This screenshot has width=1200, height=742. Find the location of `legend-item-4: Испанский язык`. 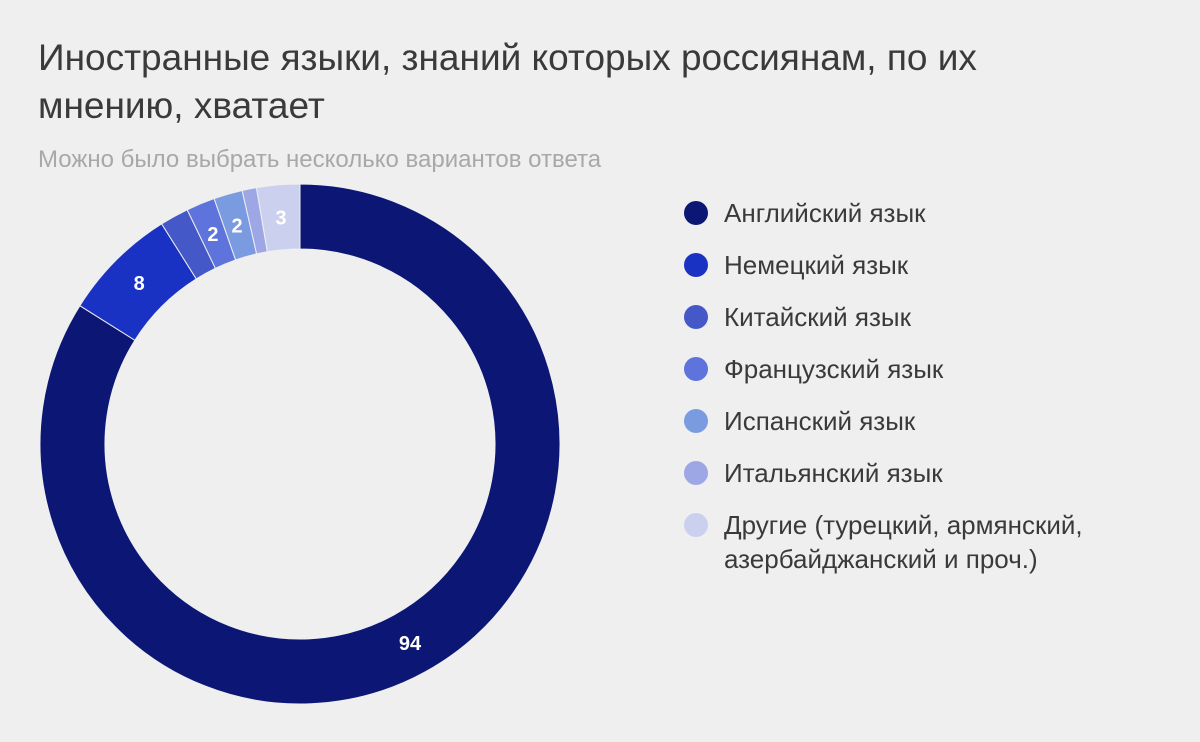

legend-item-4: Испанский язык is located at coordinates (914, 421).